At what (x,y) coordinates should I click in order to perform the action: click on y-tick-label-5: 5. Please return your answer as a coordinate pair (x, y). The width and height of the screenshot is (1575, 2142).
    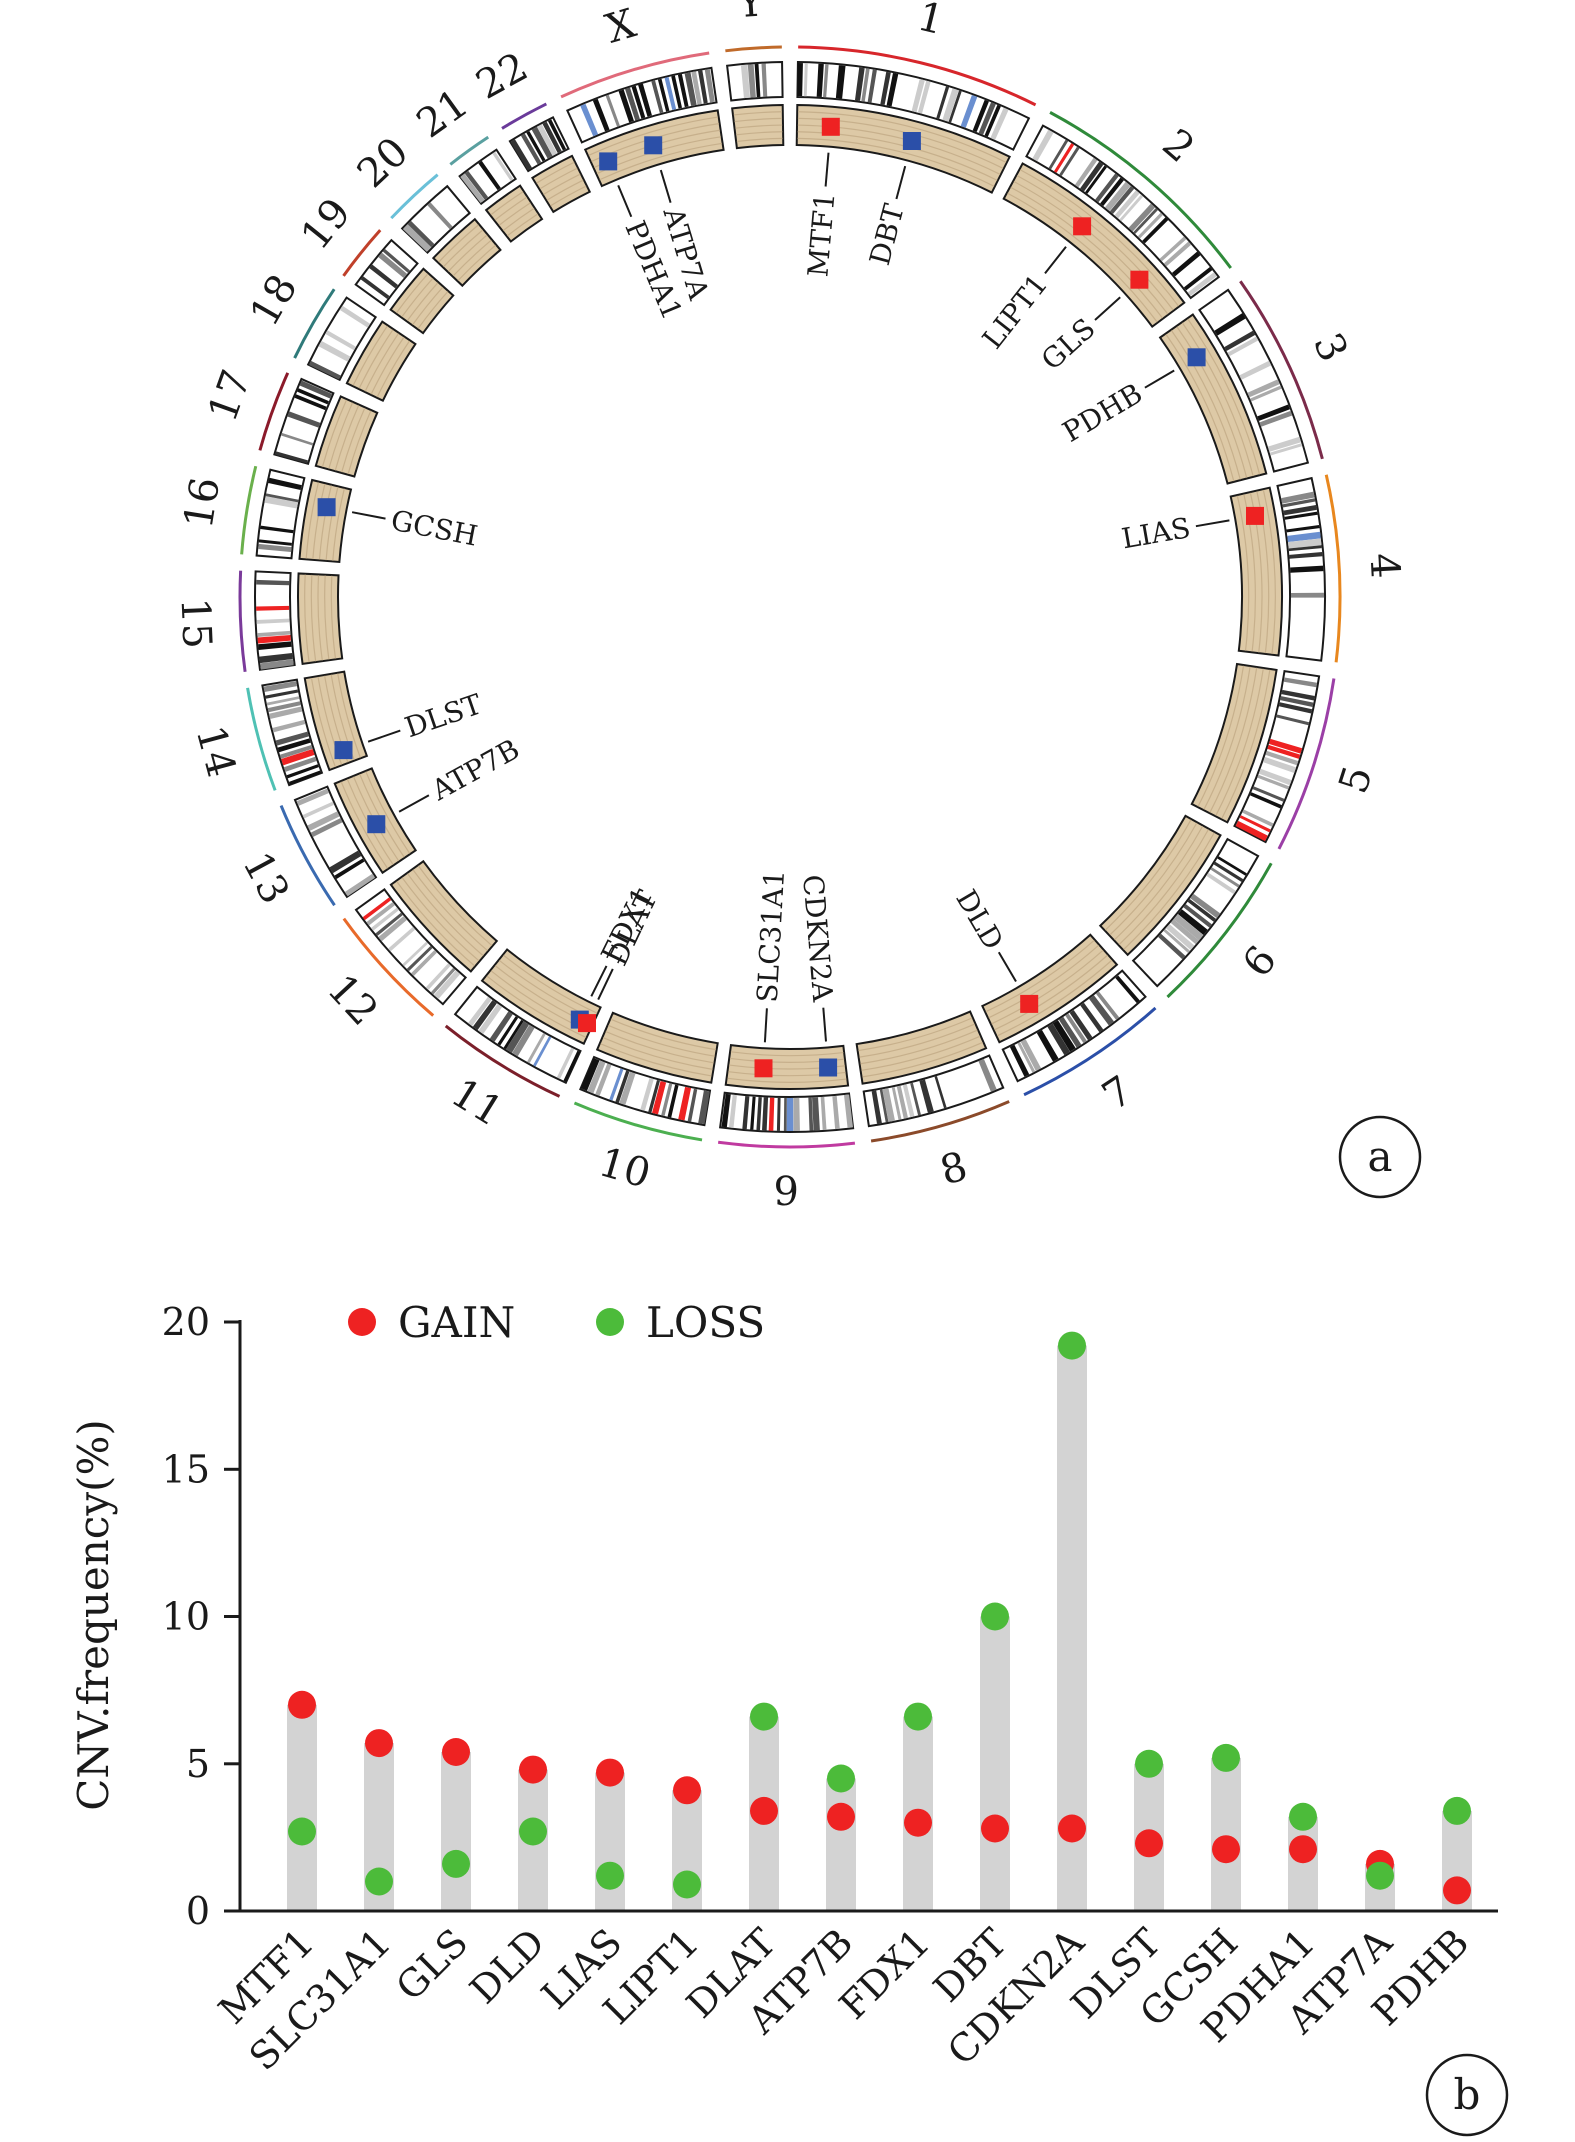
    Looking at the image, I should click on (198, 1764).